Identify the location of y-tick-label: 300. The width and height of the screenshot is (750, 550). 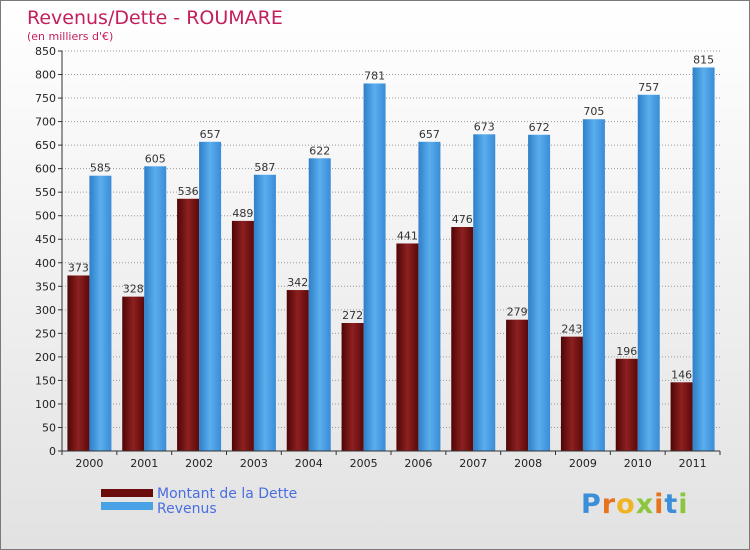
(45, 310).